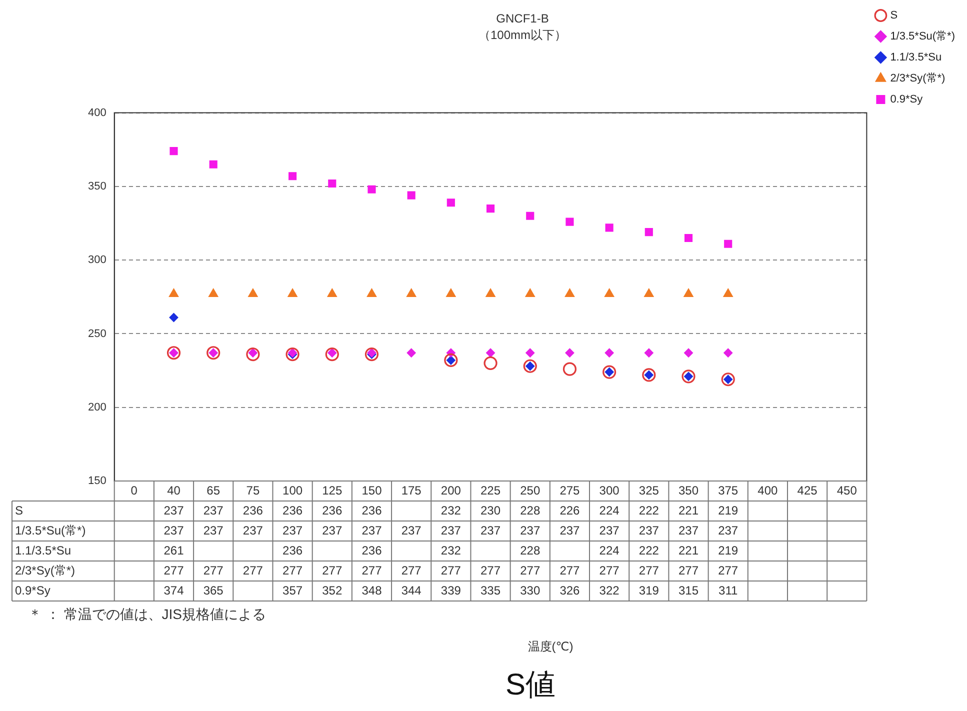 The image size is (967, 711). I want to click on x-tick-label: 225, so click(490, 490).